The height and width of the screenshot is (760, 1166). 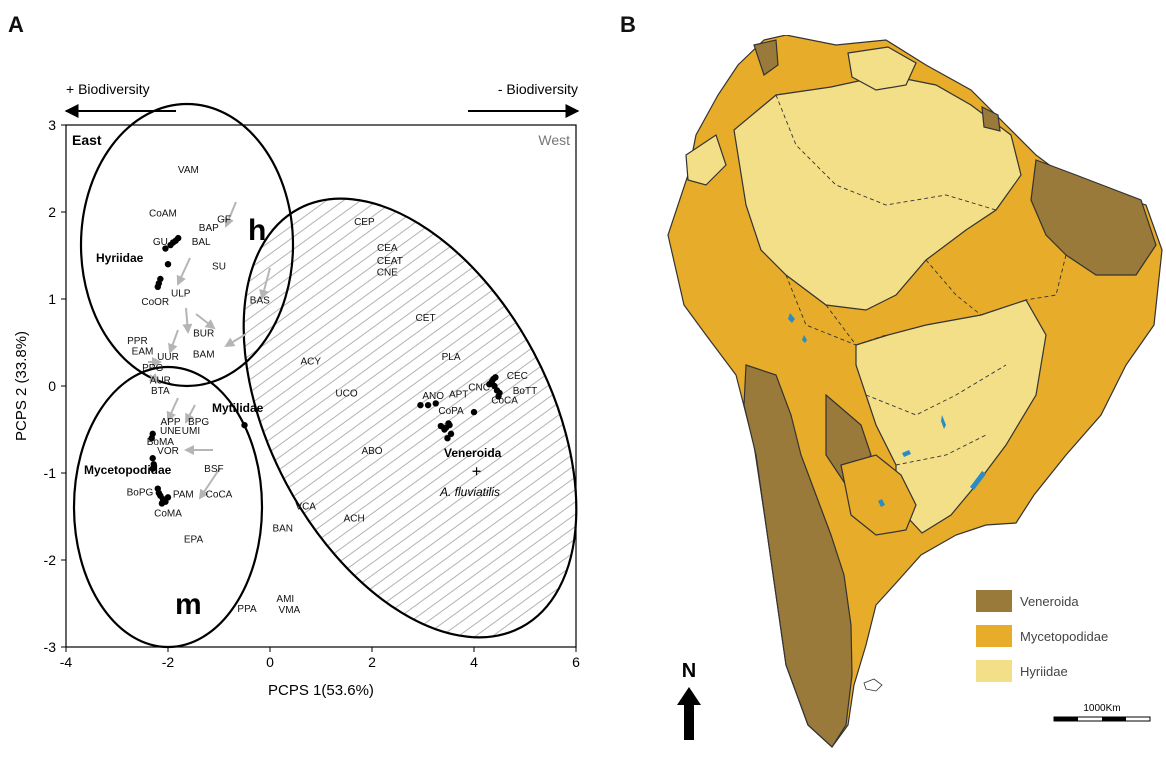 What do you see at coordinates (504, 400) in the screenshot?
I see `site-label: CoCA` at bounding box center [504, 400].